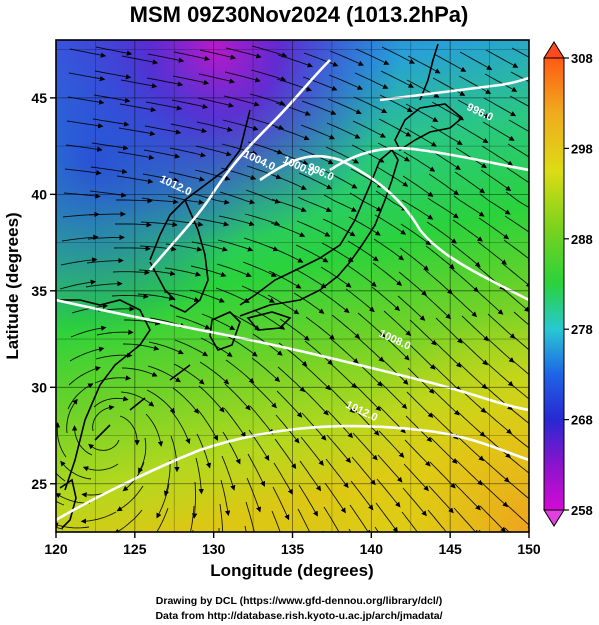  I want to click on x-tick-label: 135, so click(293, 549).